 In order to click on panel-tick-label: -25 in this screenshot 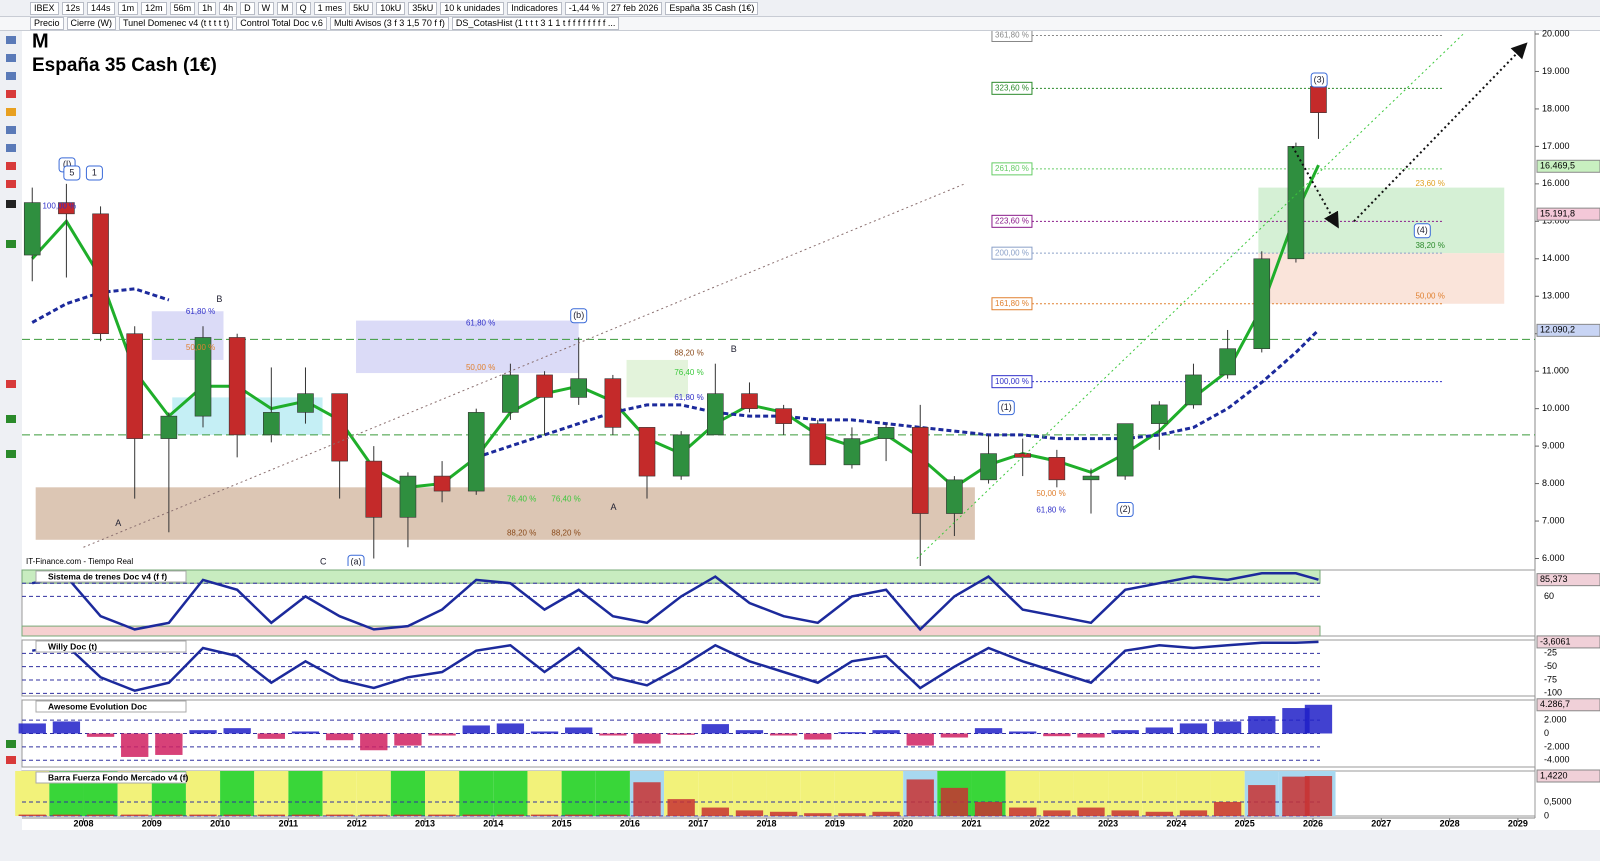, I will do `click(1550, 653)`.